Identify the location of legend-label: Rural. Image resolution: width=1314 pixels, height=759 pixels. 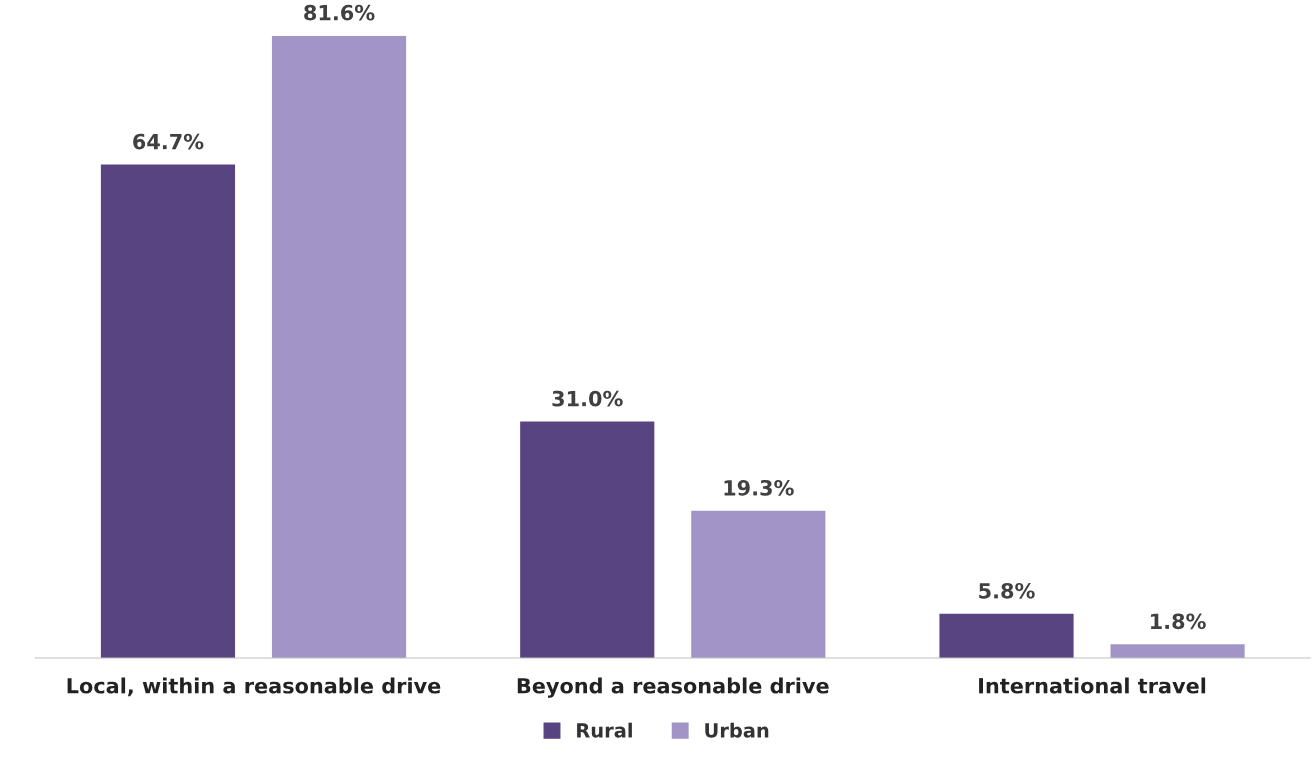
(604, 730).